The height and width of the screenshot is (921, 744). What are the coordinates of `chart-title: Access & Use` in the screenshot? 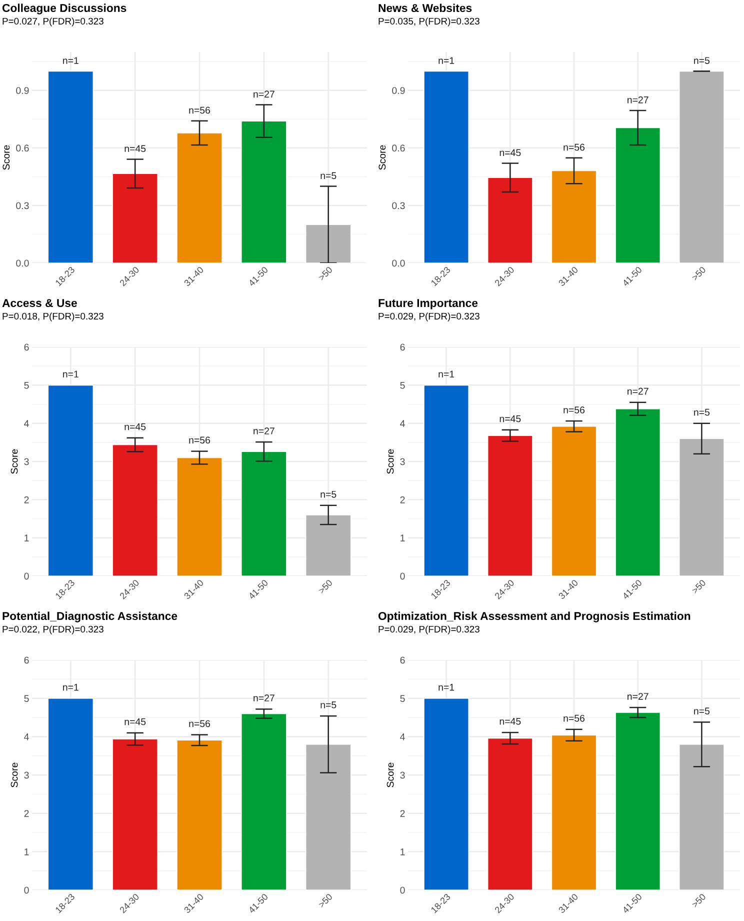 It's located at (39, 303).